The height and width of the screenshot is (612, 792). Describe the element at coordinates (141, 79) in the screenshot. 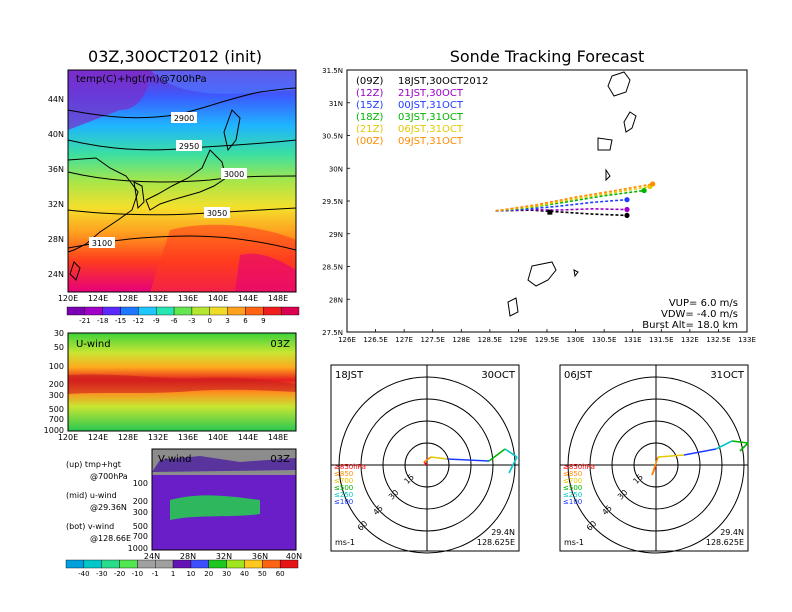

I see `map-label: temp(C)+hgt(m)@700hPa` at that location.